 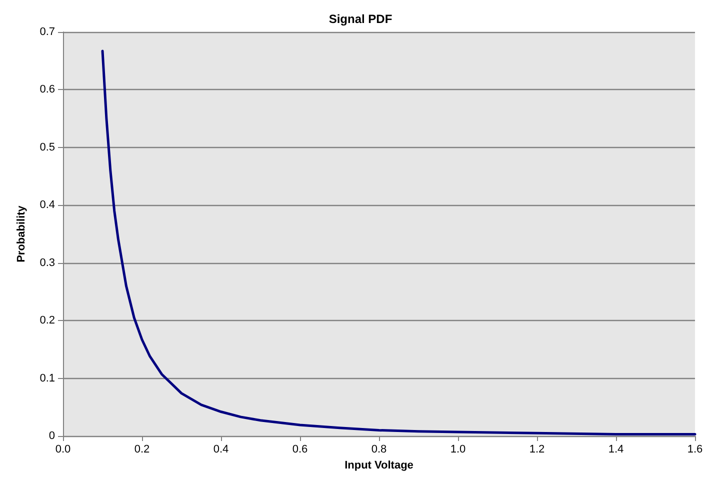 What do you see at coordinates (47, 90) in the screenshot?
I see `y-tick-label: 0.6` at bounding box center [47, 90].